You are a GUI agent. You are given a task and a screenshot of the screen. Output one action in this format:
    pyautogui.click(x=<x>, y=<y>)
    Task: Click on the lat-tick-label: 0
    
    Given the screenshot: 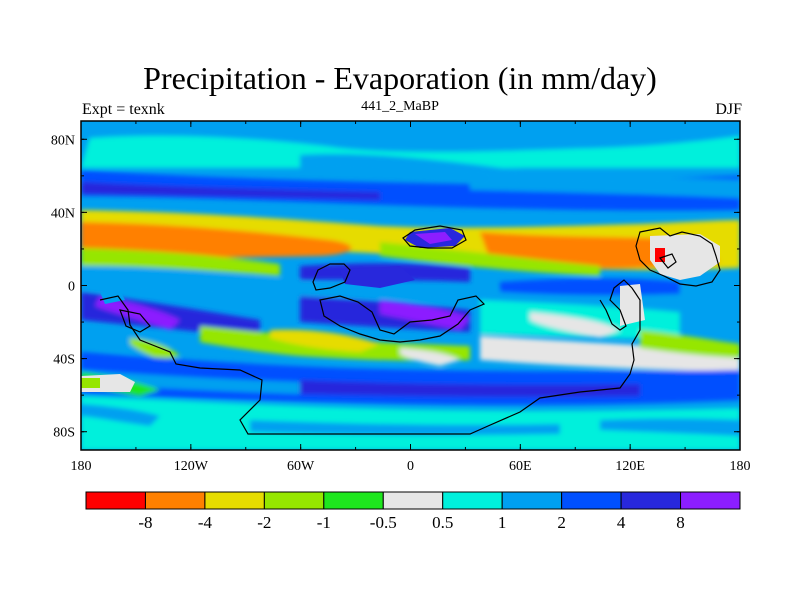 What is the action you would take?
    pyautogui.click(x=71, y=287)
    